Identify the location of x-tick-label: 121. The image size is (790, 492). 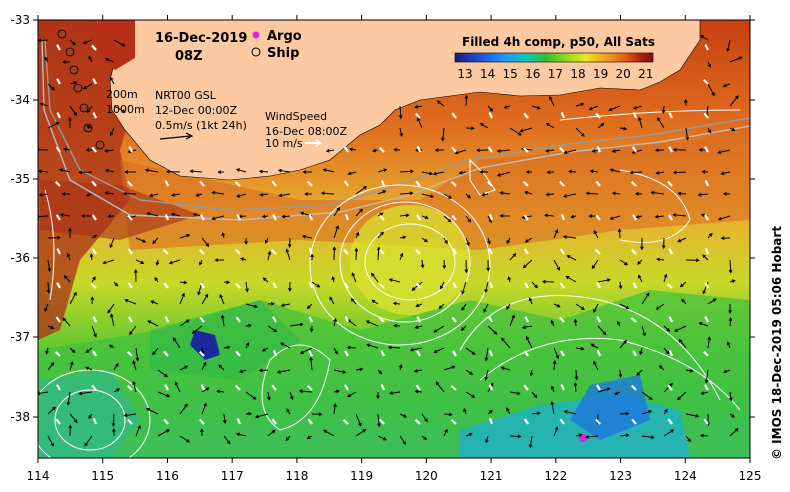
(491, 476).